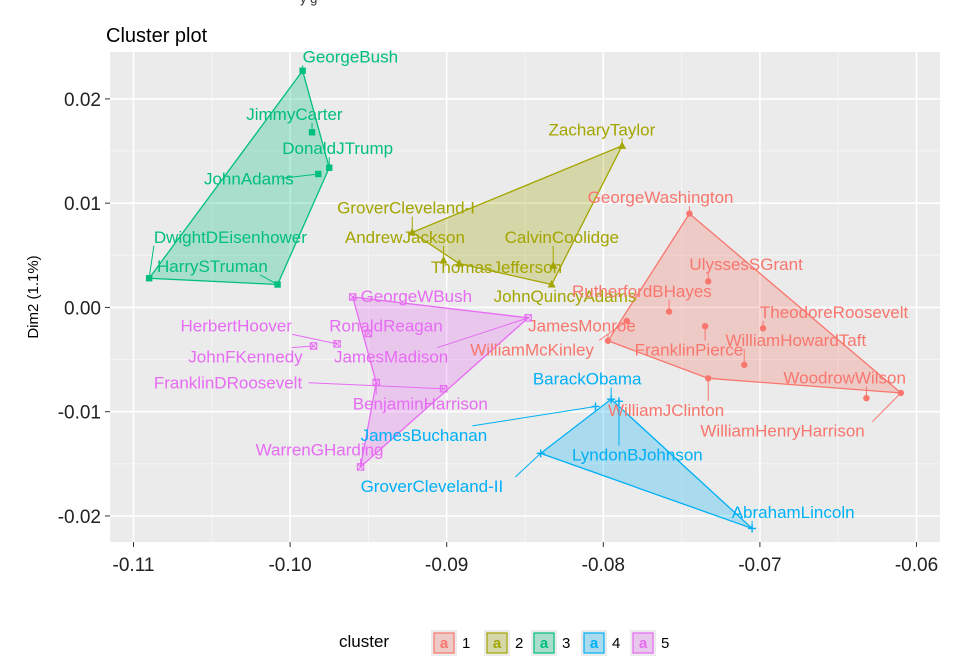  What do you see at coordinates (582, 325) in the screenshot?
I see `point-label-JamesMonroe: JamesMonroe` at bounding box center [582, 325].